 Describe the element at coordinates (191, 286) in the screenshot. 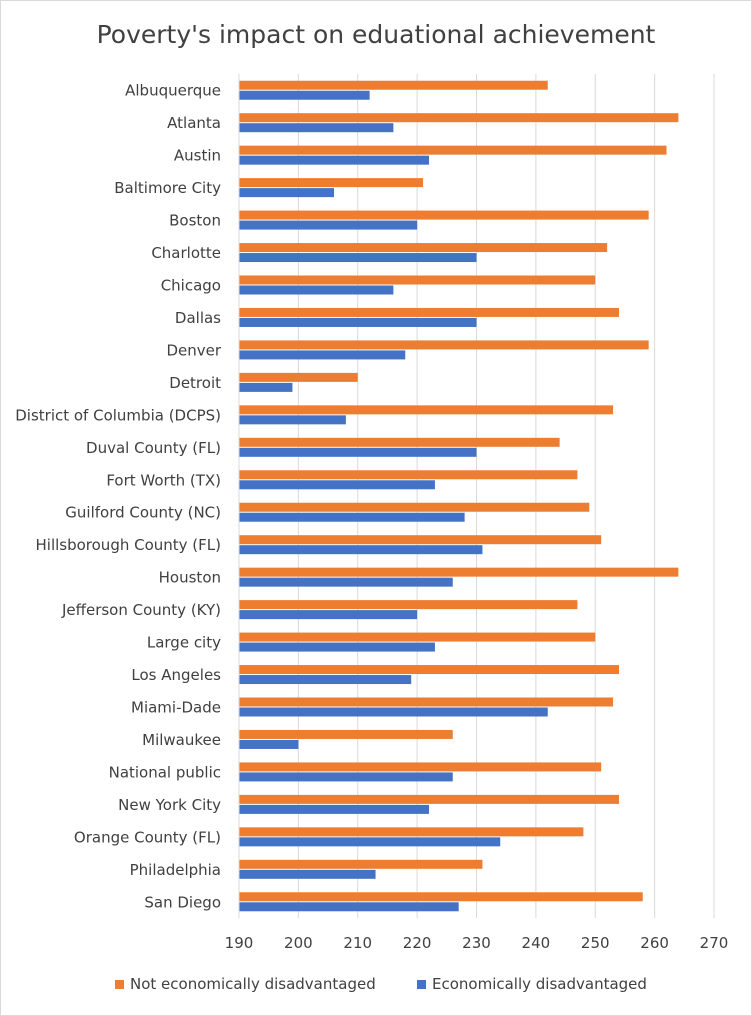

I see `category-label: Chicago` at that location.